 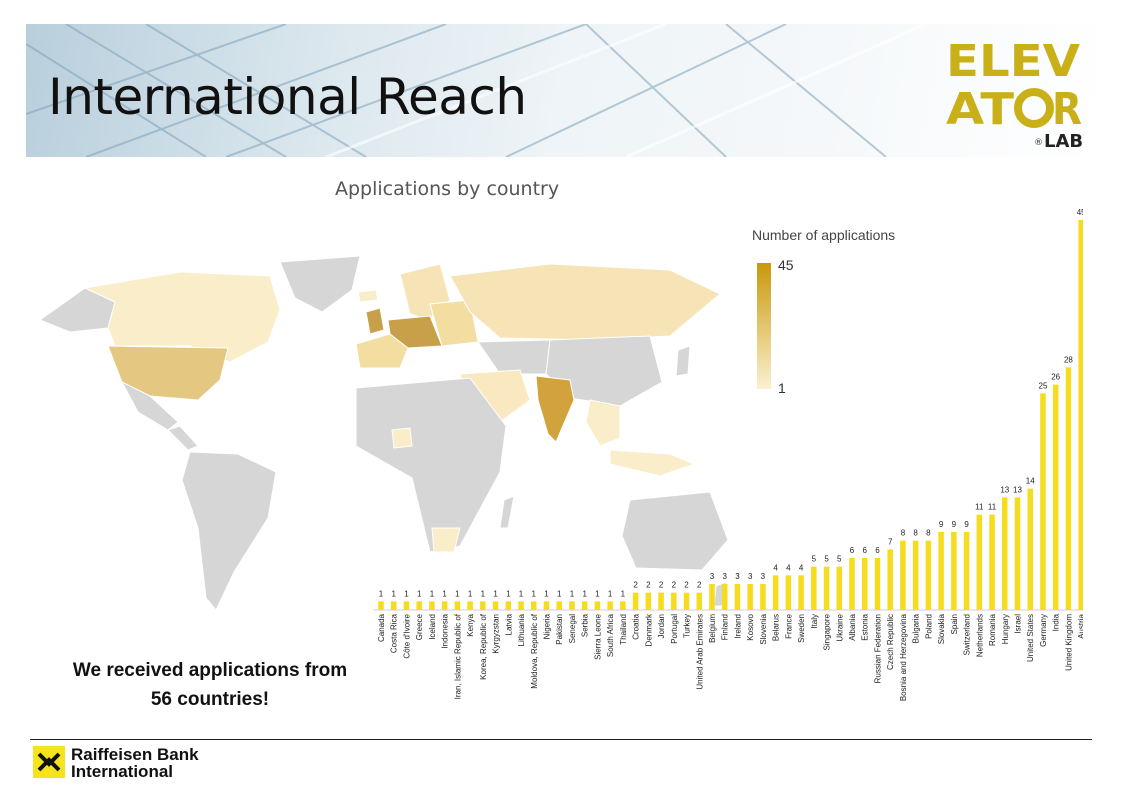 I want to click on tick-label: Italy, so click(x=814, y=621).